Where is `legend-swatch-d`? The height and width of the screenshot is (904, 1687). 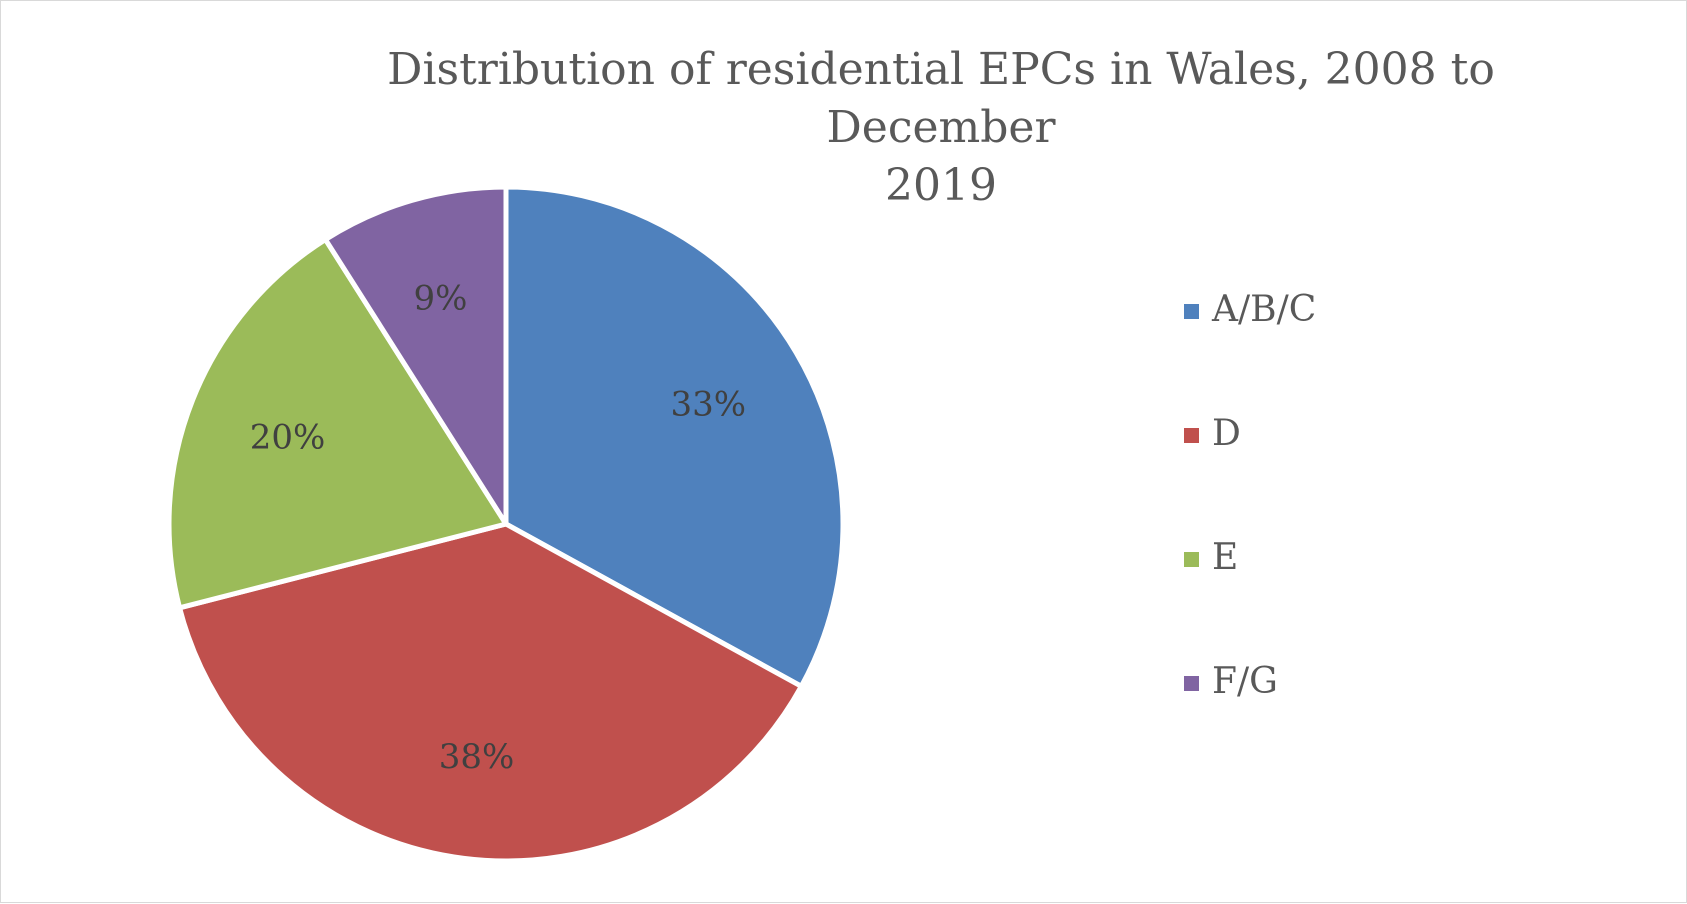
legend-swatch-d is located at coordinates (1191, 435).